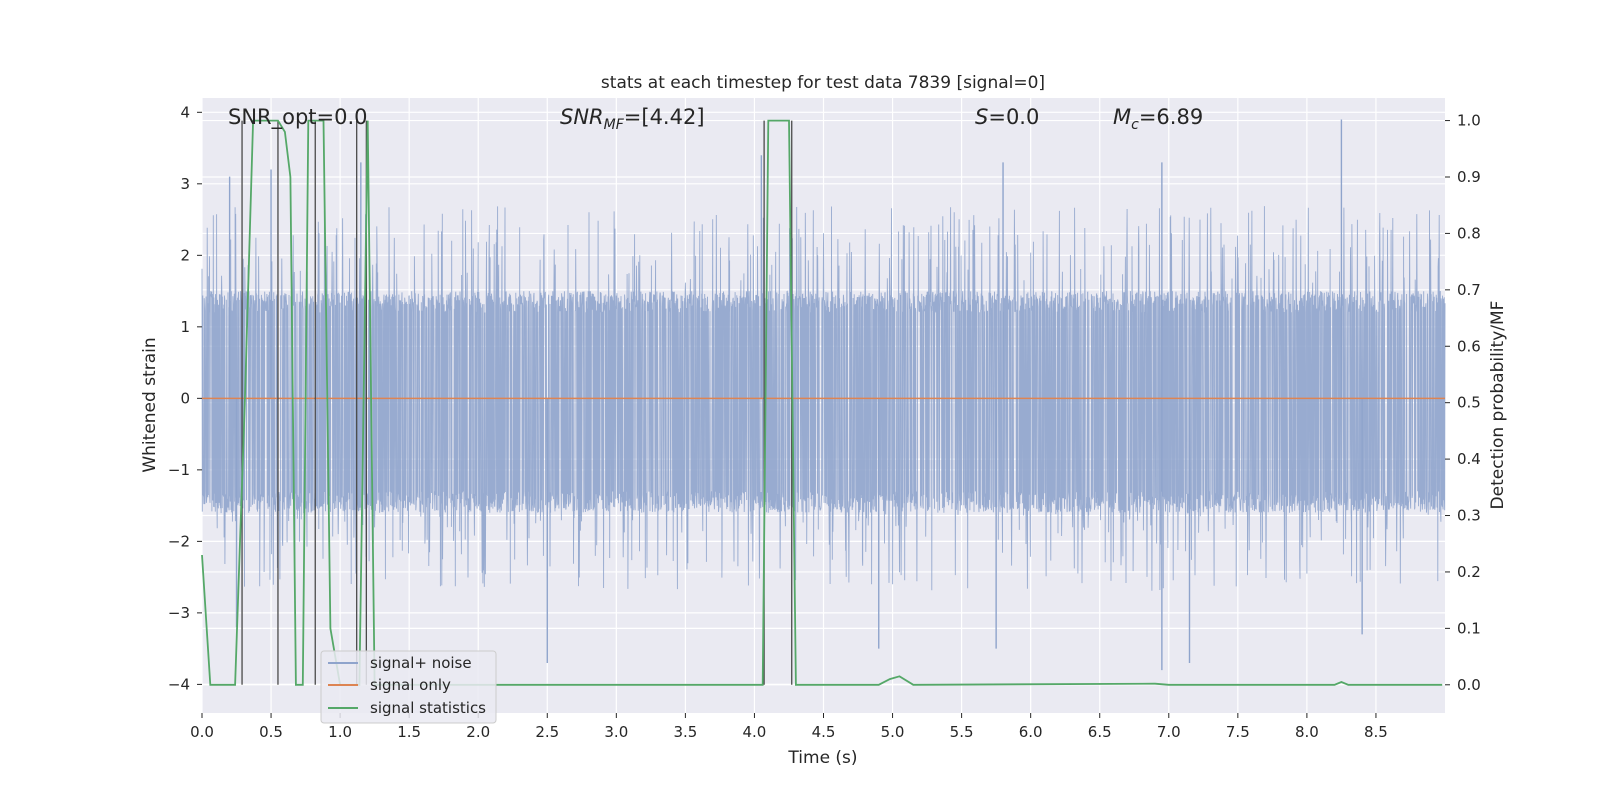 Image resolution: width=1600 pixels, height=800 pixels. What do you see at coordinates (1469, 121) in the screenshot?
I see `y-right-tick-label: 1.0` at bounding box center [1469, 121].